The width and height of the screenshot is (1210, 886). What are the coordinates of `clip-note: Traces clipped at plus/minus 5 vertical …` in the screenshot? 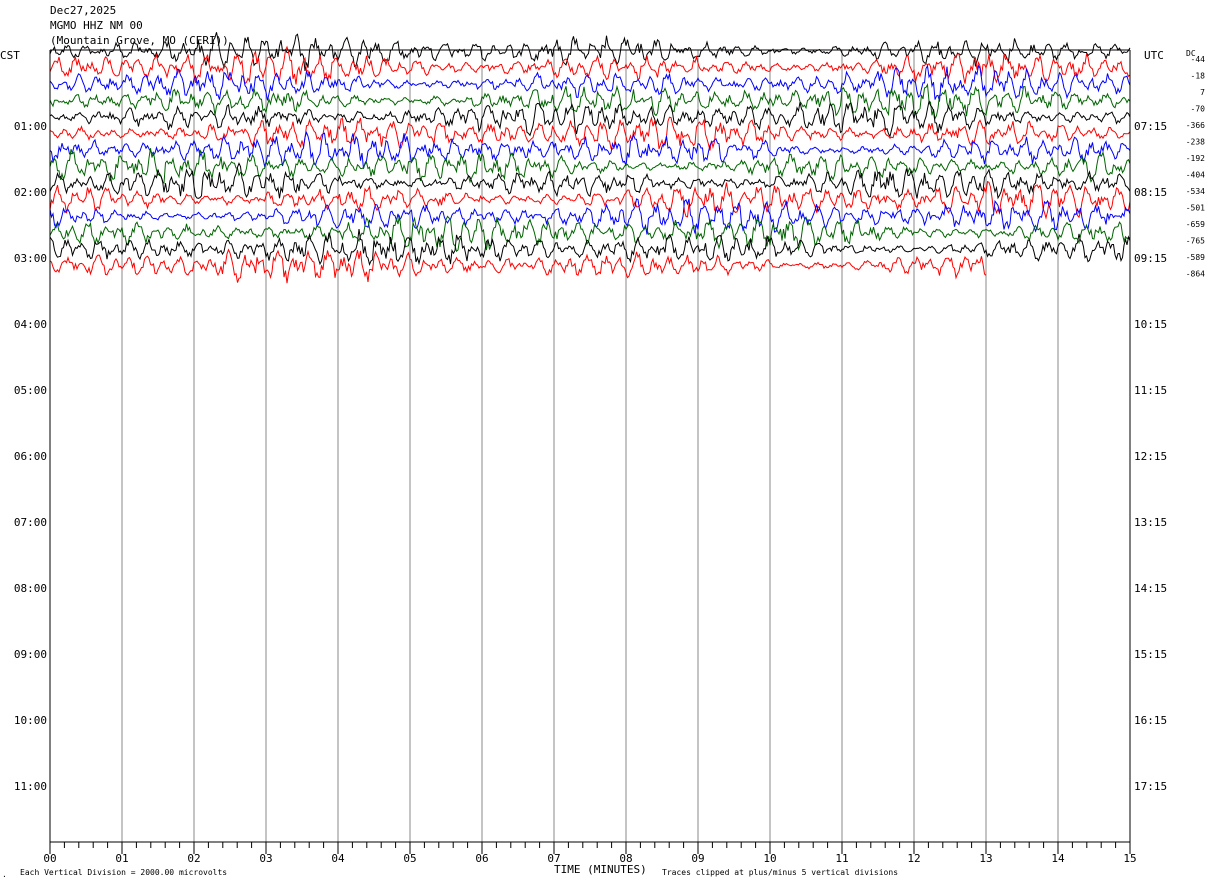 It's located at (780, 872).